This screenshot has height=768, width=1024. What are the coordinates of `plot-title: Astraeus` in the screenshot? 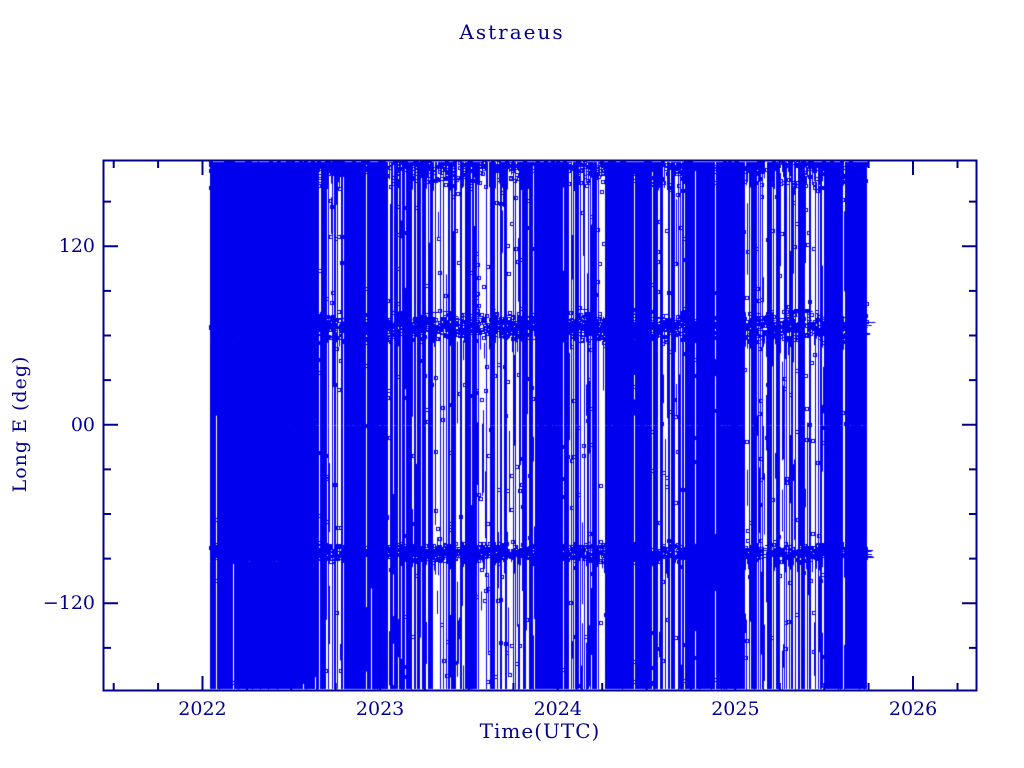 It's located at (512, 32).